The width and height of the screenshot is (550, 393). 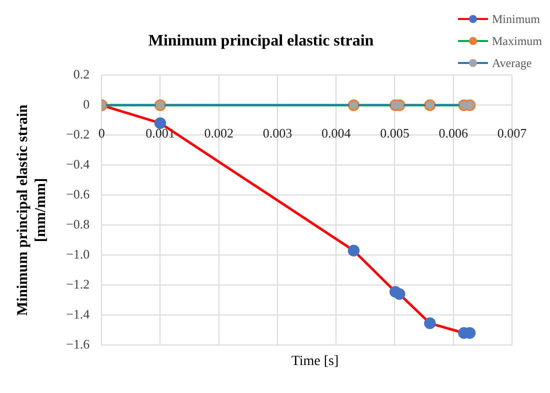 I want to click on y-tick-label: −0.6, so click(x=78, y=194).